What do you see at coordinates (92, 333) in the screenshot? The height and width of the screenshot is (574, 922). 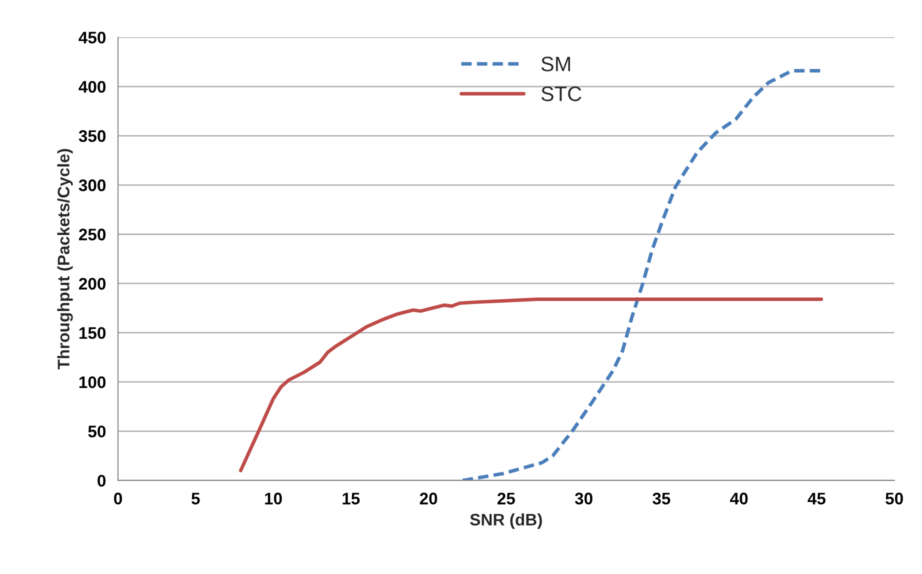 I see `y-tick-label: 150` at bounding box center [92, 333].